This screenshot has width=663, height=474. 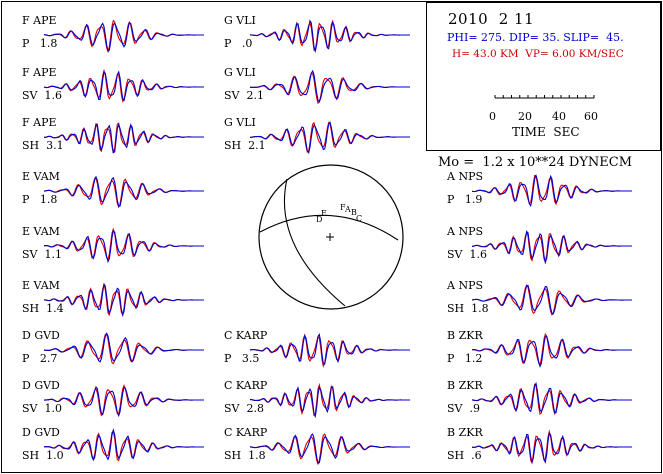 I want to click on event-date: 2010 2 11, so click(x=491, y=19).